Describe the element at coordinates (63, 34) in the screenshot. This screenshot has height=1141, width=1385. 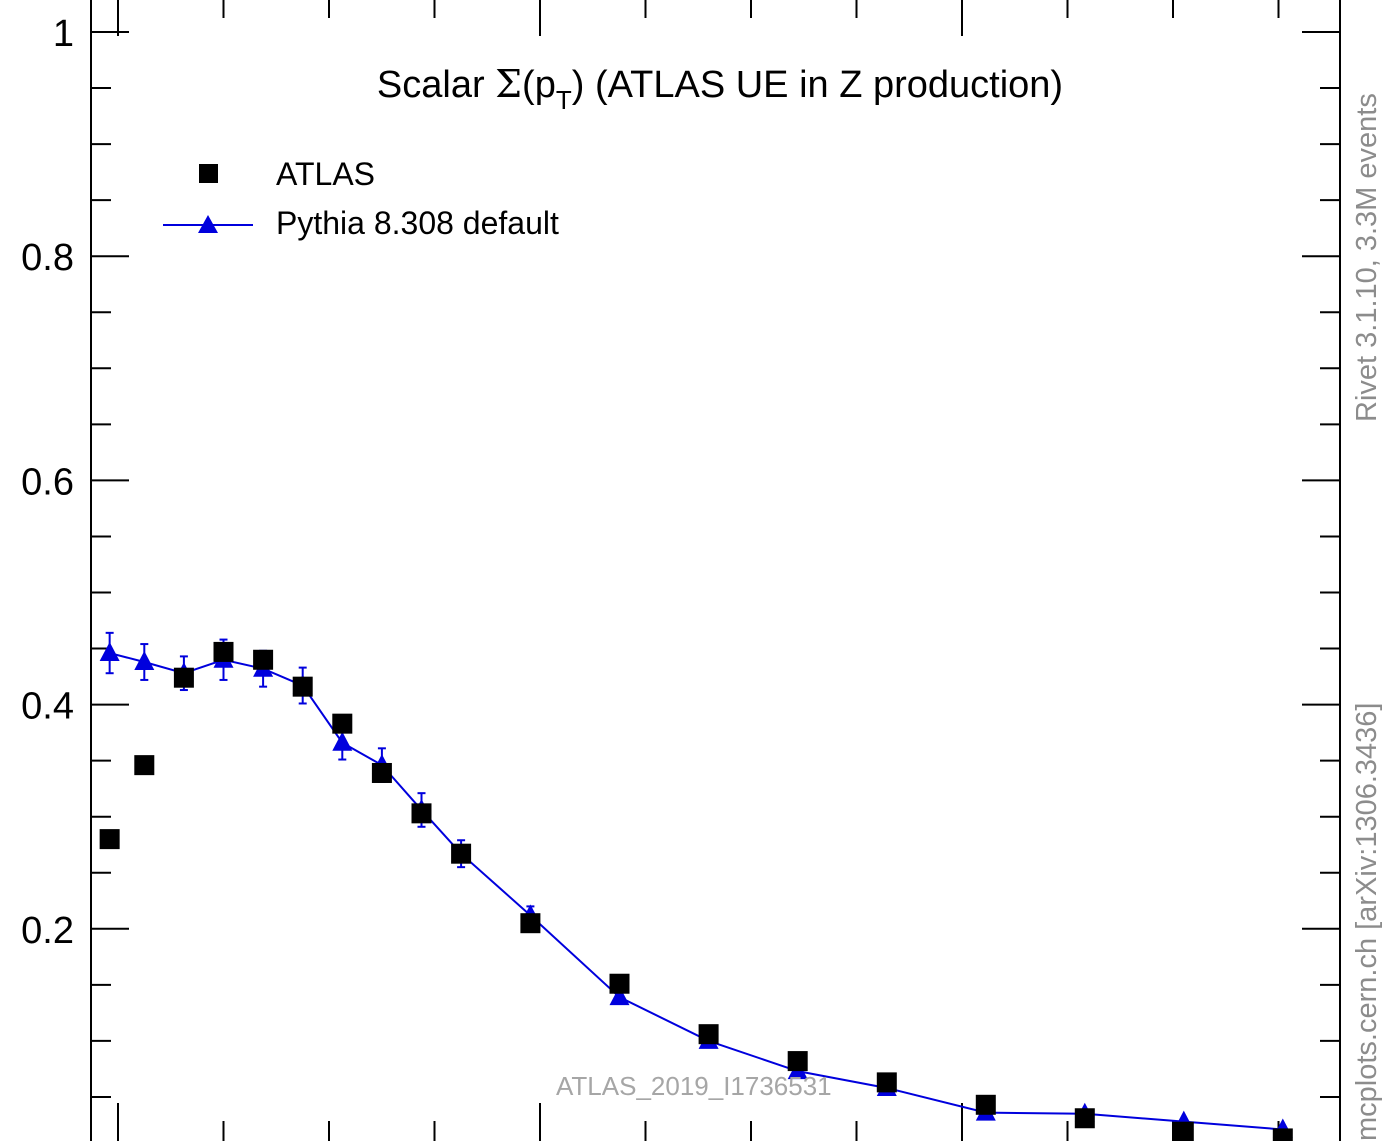
I see `y-tick-label: 1` at that location.